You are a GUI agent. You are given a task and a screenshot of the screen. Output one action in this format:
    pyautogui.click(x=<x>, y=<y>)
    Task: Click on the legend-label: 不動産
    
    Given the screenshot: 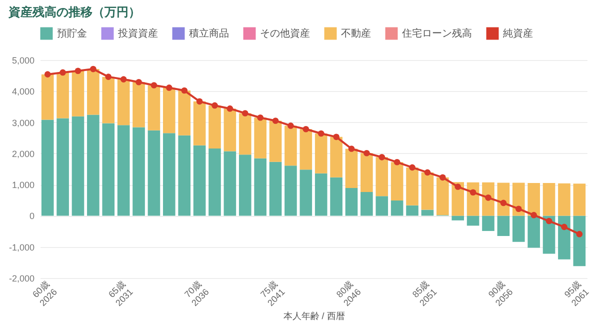 What is the action you would take?
    pyautogui.click(x=356, y=34)
    